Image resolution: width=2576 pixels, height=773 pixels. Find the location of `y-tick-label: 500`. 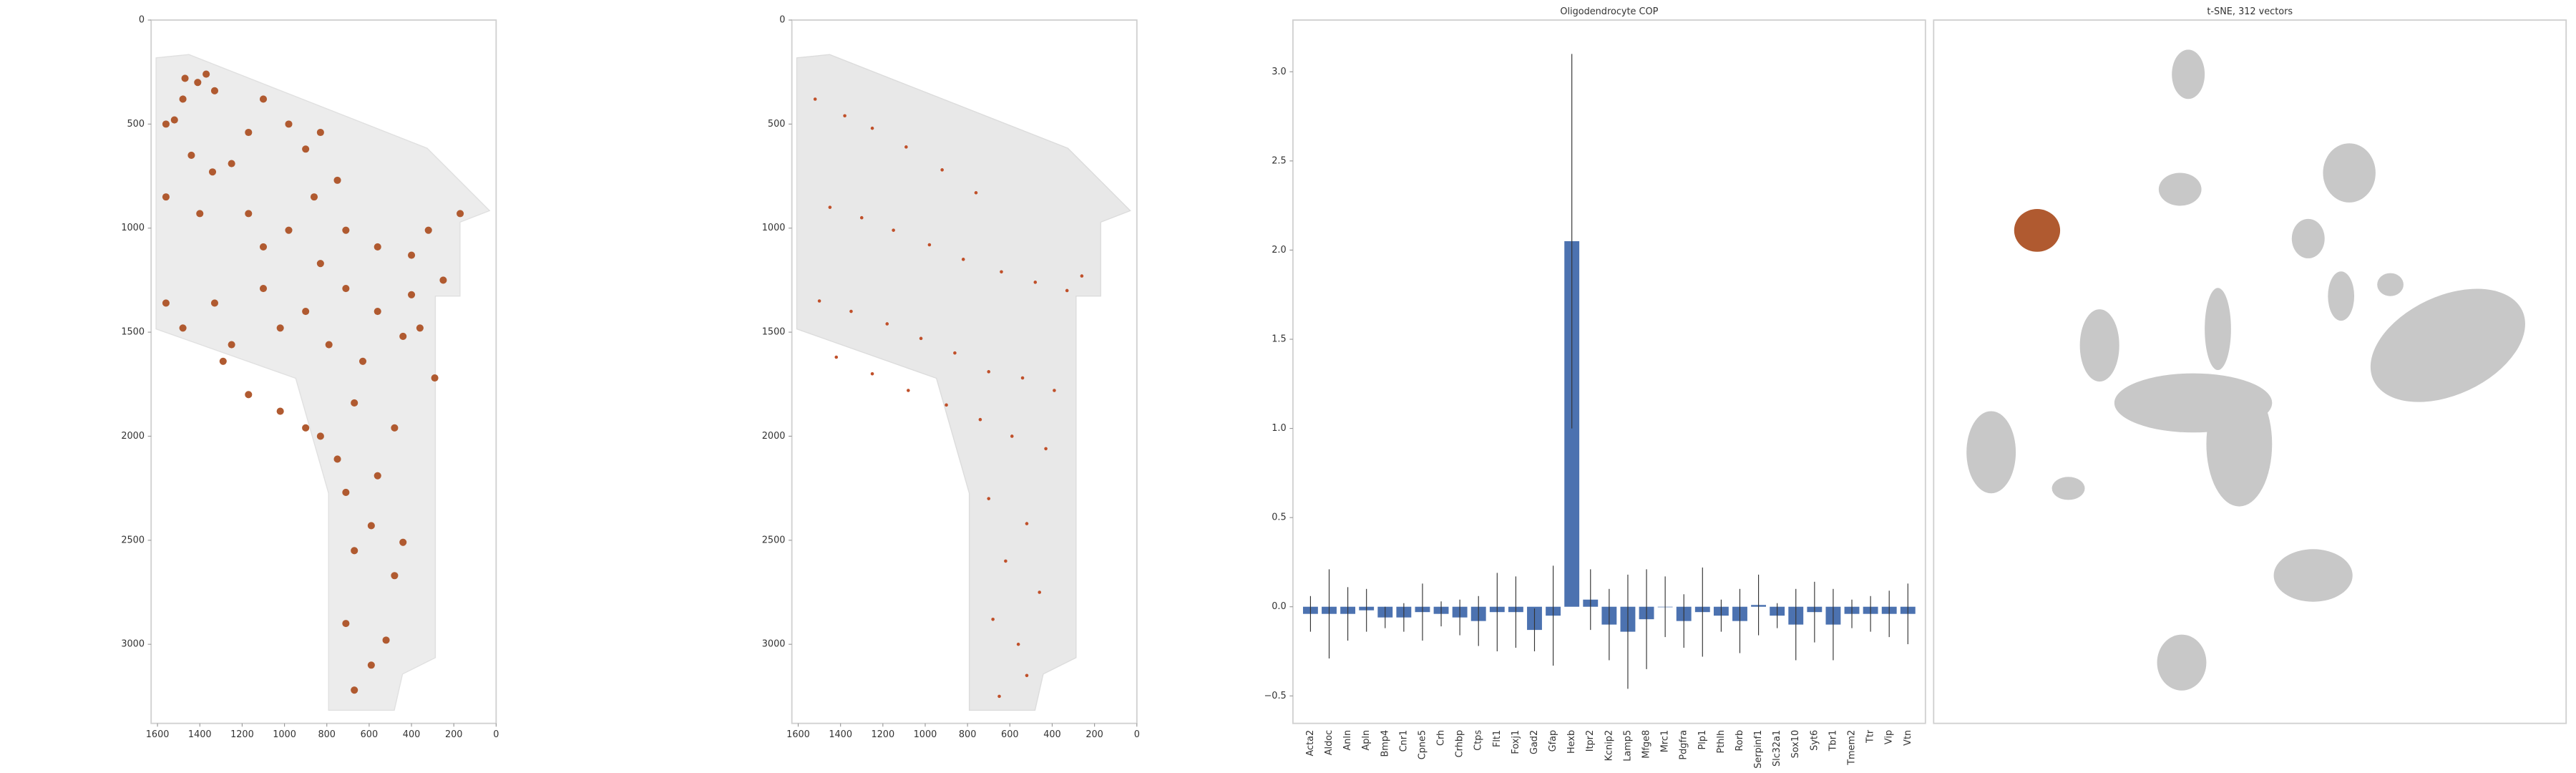

y-tick-label: 500 is located at coordinates (136, 124).